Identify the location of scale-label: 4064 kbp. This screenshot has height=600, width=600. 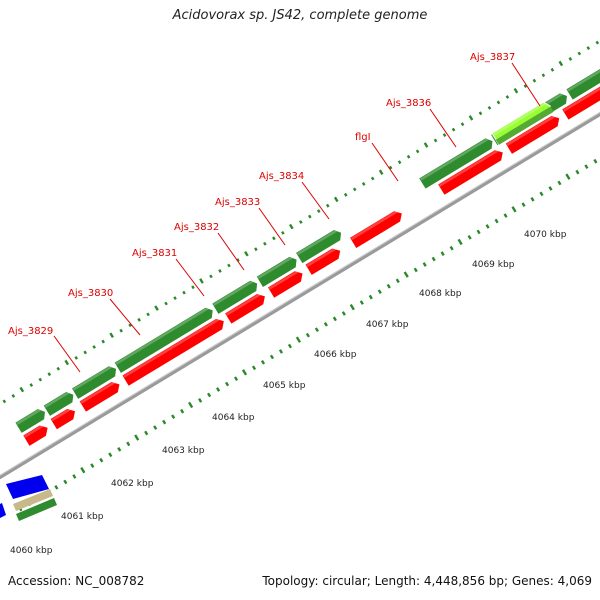
(233, 418).